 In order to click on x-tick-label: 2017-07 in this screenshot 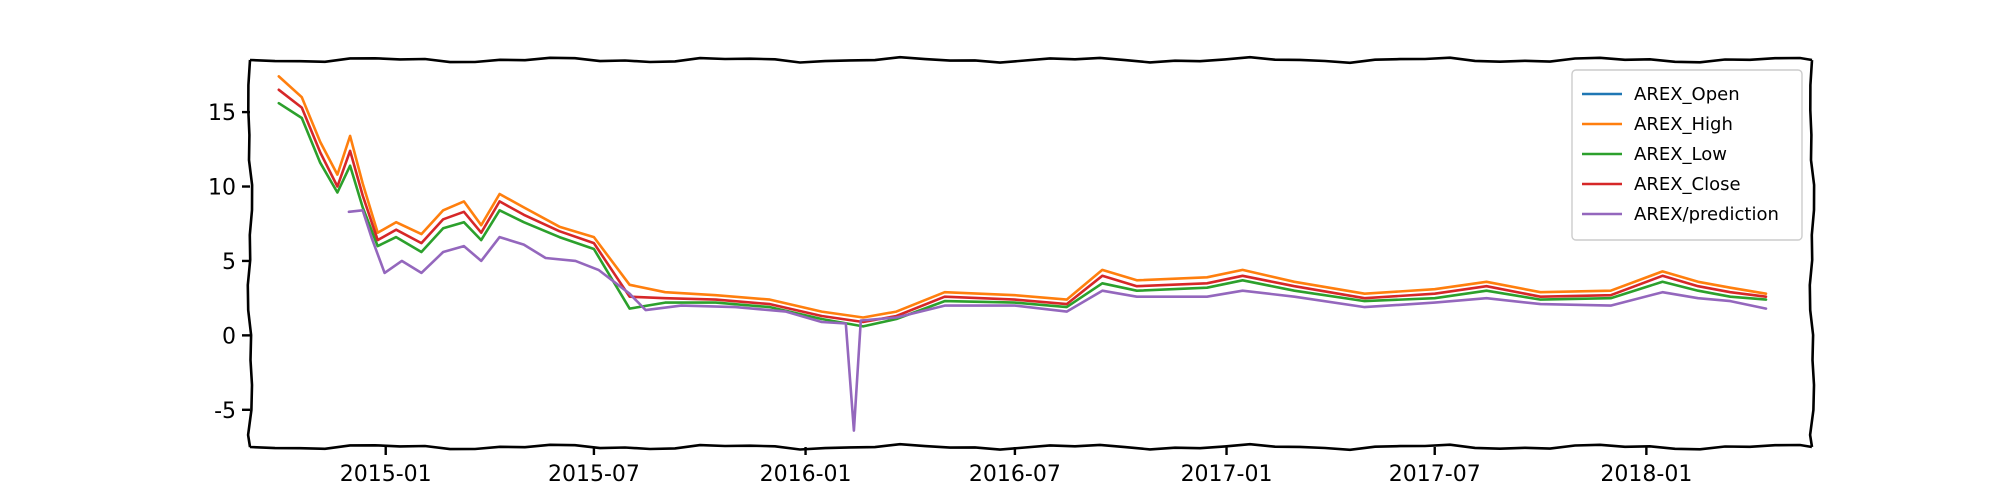, I will do `click(1435, 474)`.